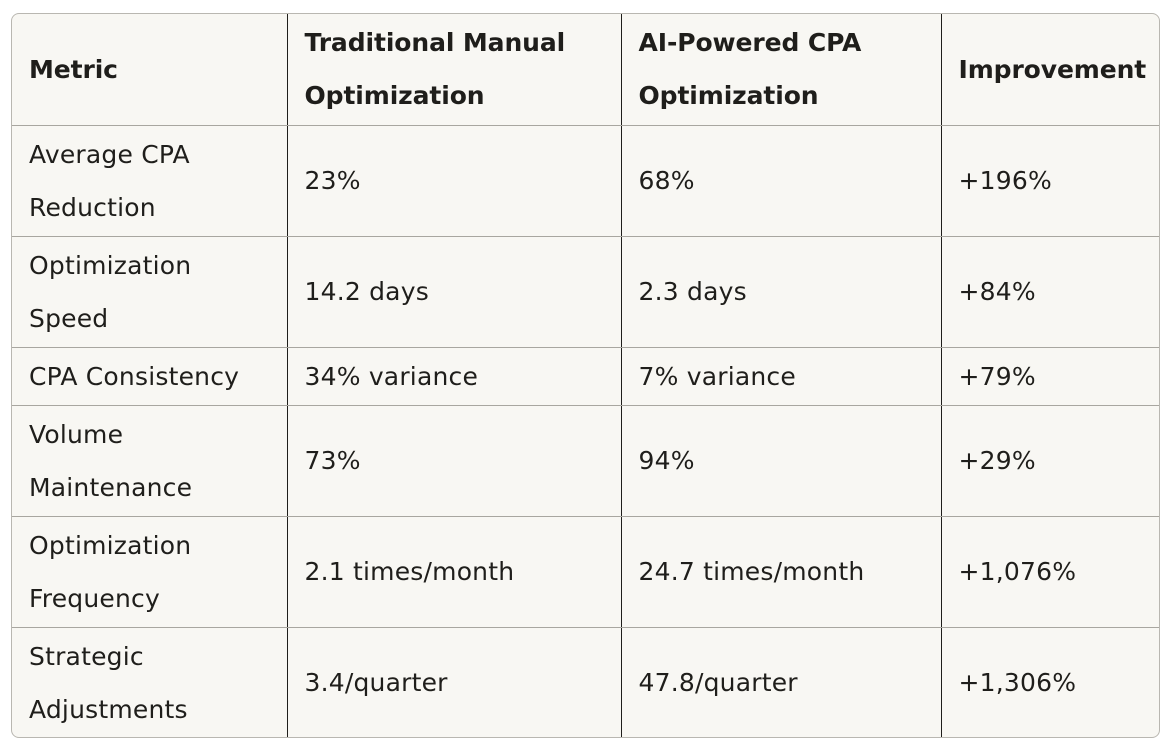 The width and height of the screenshot is (1176, 754). I want to click on cell-improvement: +79%, so click(1050, 376).